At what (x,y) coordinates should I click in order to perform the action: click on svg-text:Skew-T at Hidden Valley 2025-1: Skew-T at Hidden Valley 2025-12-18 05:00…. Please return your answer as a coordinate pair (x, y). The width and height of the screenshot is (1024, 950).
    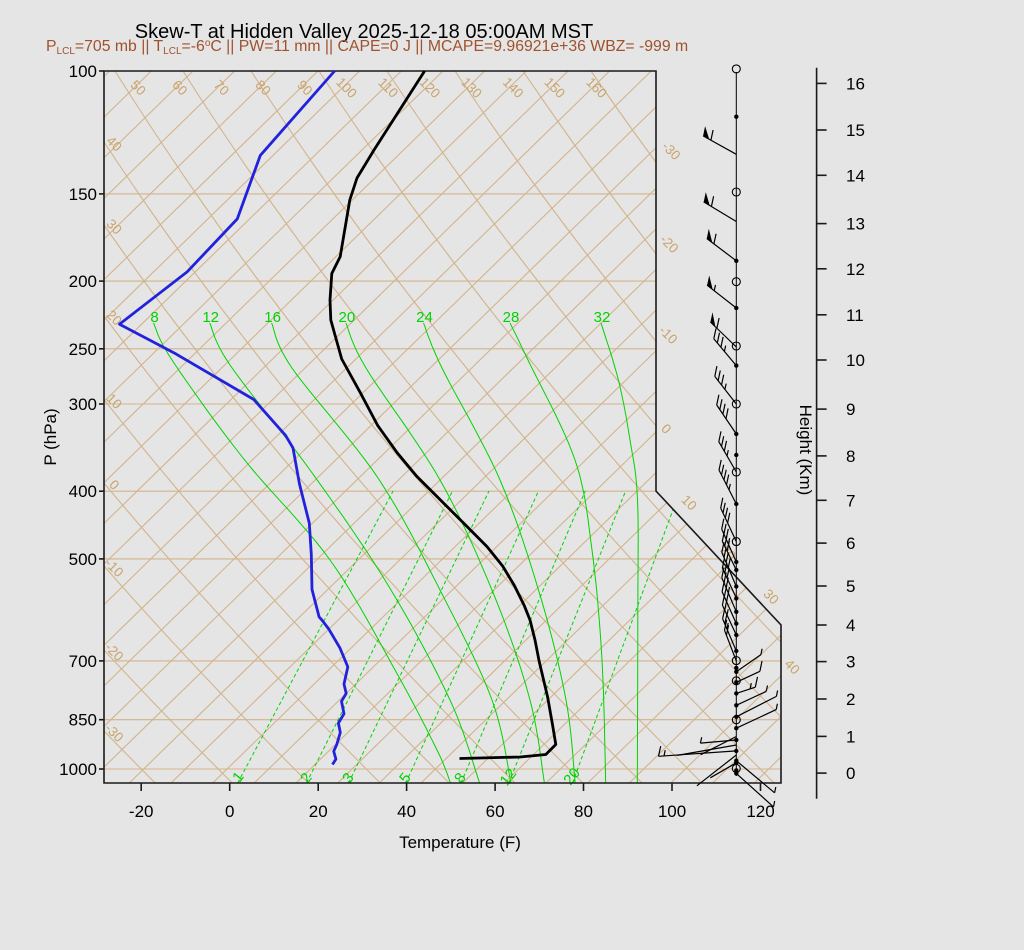
    Looking at the image, I should click on (364, 32).